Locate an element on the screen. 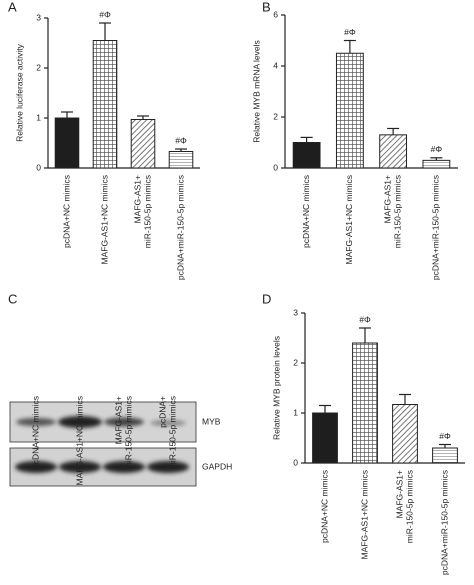  panel-label: C is located at coordinates (12, 298).